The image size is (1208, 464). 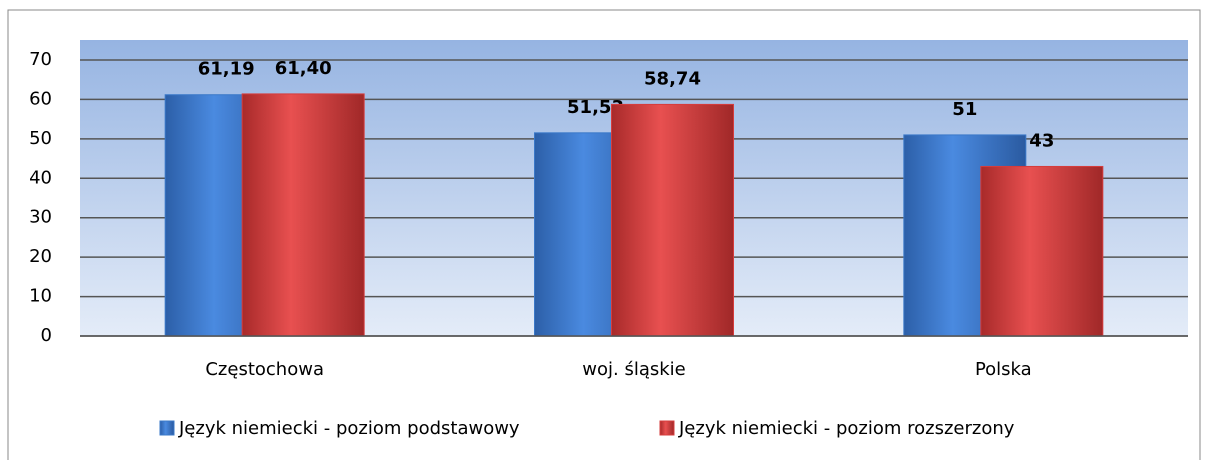 What do you see at coordinates (40, 217) in the screenshot?
I see `y-tick-label: 30` at bounding box center [40, 217].